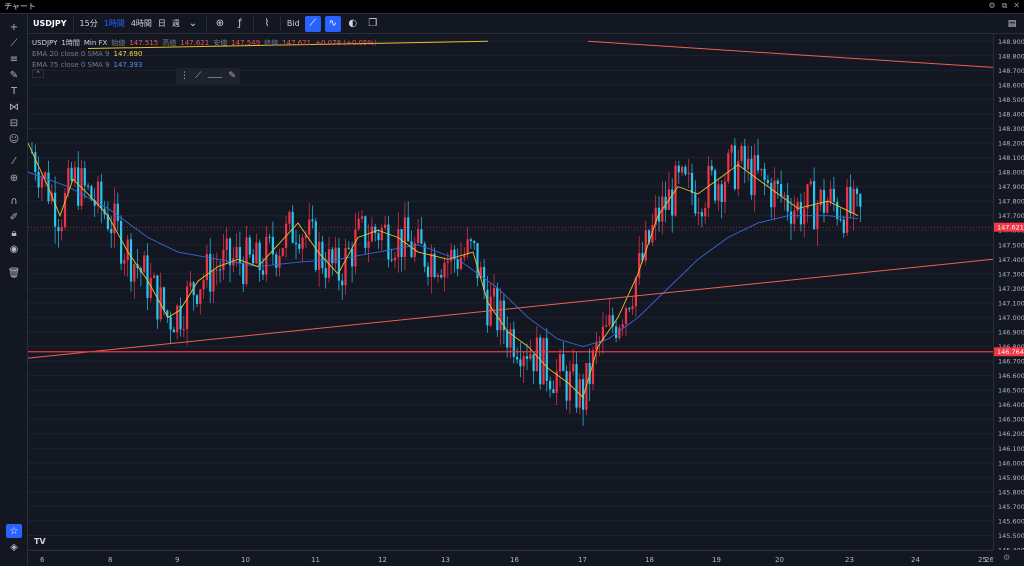 This screenshot has height=566, width=1024. Describe the element at coordinates (161, 23) in the screenshot. I see `interval-day-button: 日` at that location.